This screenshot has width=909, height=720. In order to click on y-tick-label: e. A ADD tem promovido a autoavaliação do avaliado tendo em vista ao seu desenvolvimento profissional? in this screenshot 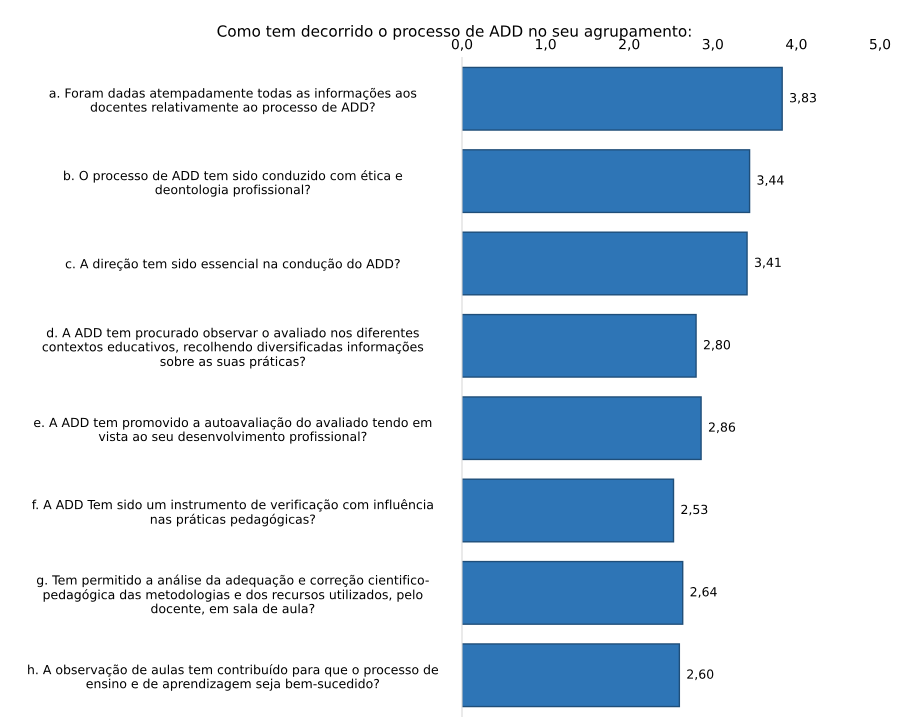, I will do `click(233, 430)`.